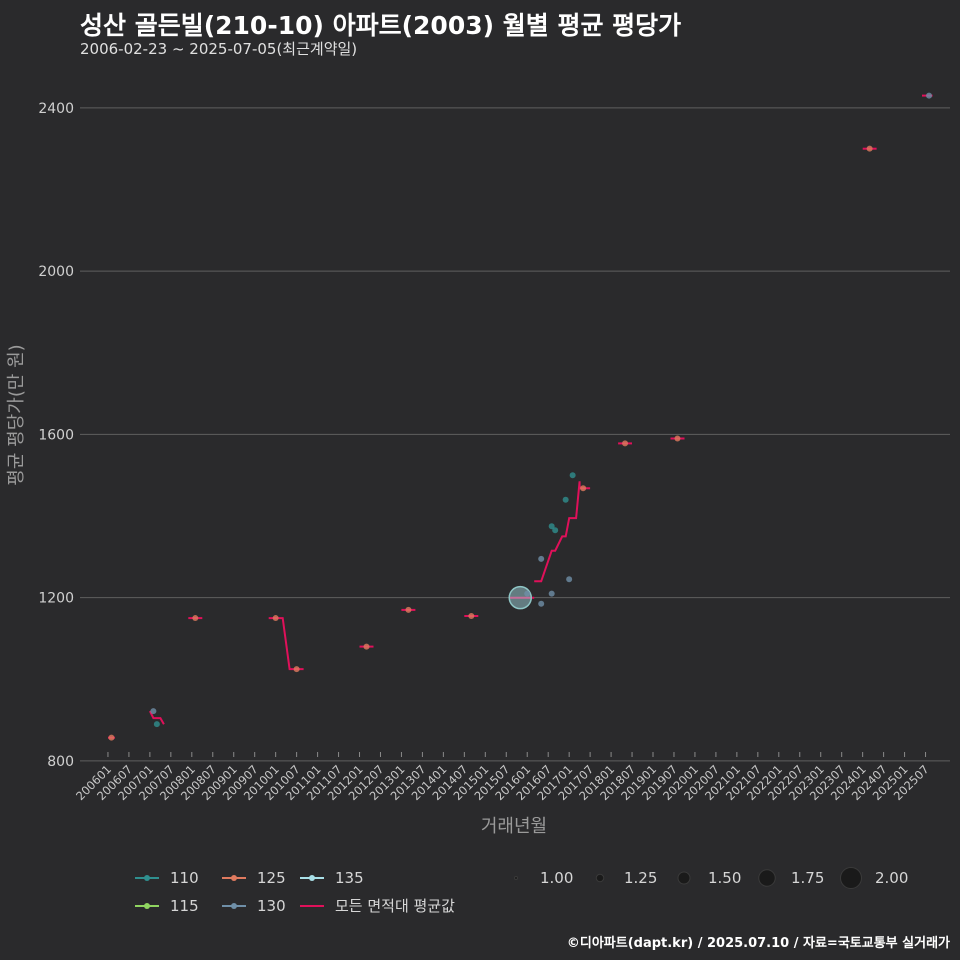 This screenshot has height=960, width=960. I want to click on y-tick-label-2000: 2000, so click(56, 272).